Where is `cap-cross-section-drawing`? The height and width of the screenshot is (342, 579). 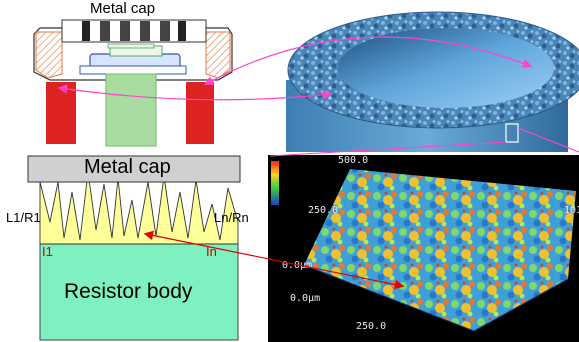
cap-cross-section-drawing is located at coordinates (133, 83).